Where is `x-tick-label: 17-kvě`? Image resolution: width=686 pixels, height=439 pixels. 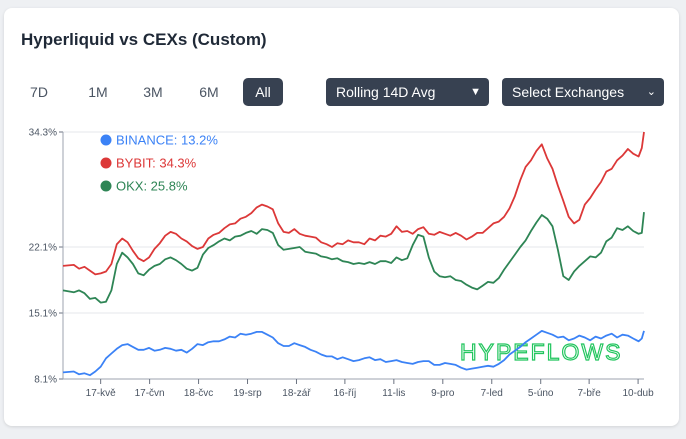 x-tick-label: 17-kvě is located at coordinates (101, 393).